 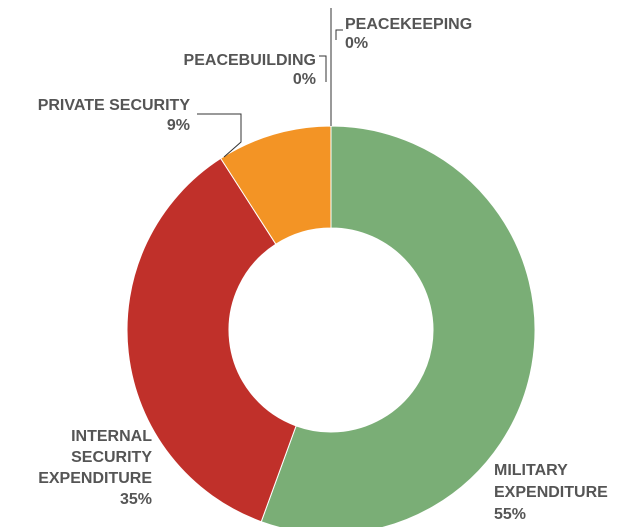 What do you see at coordinates (111, 457) in the screenshot?
I see `slice-label-internal-security-line-2: SECURITY` at bounding box center [111, 457].